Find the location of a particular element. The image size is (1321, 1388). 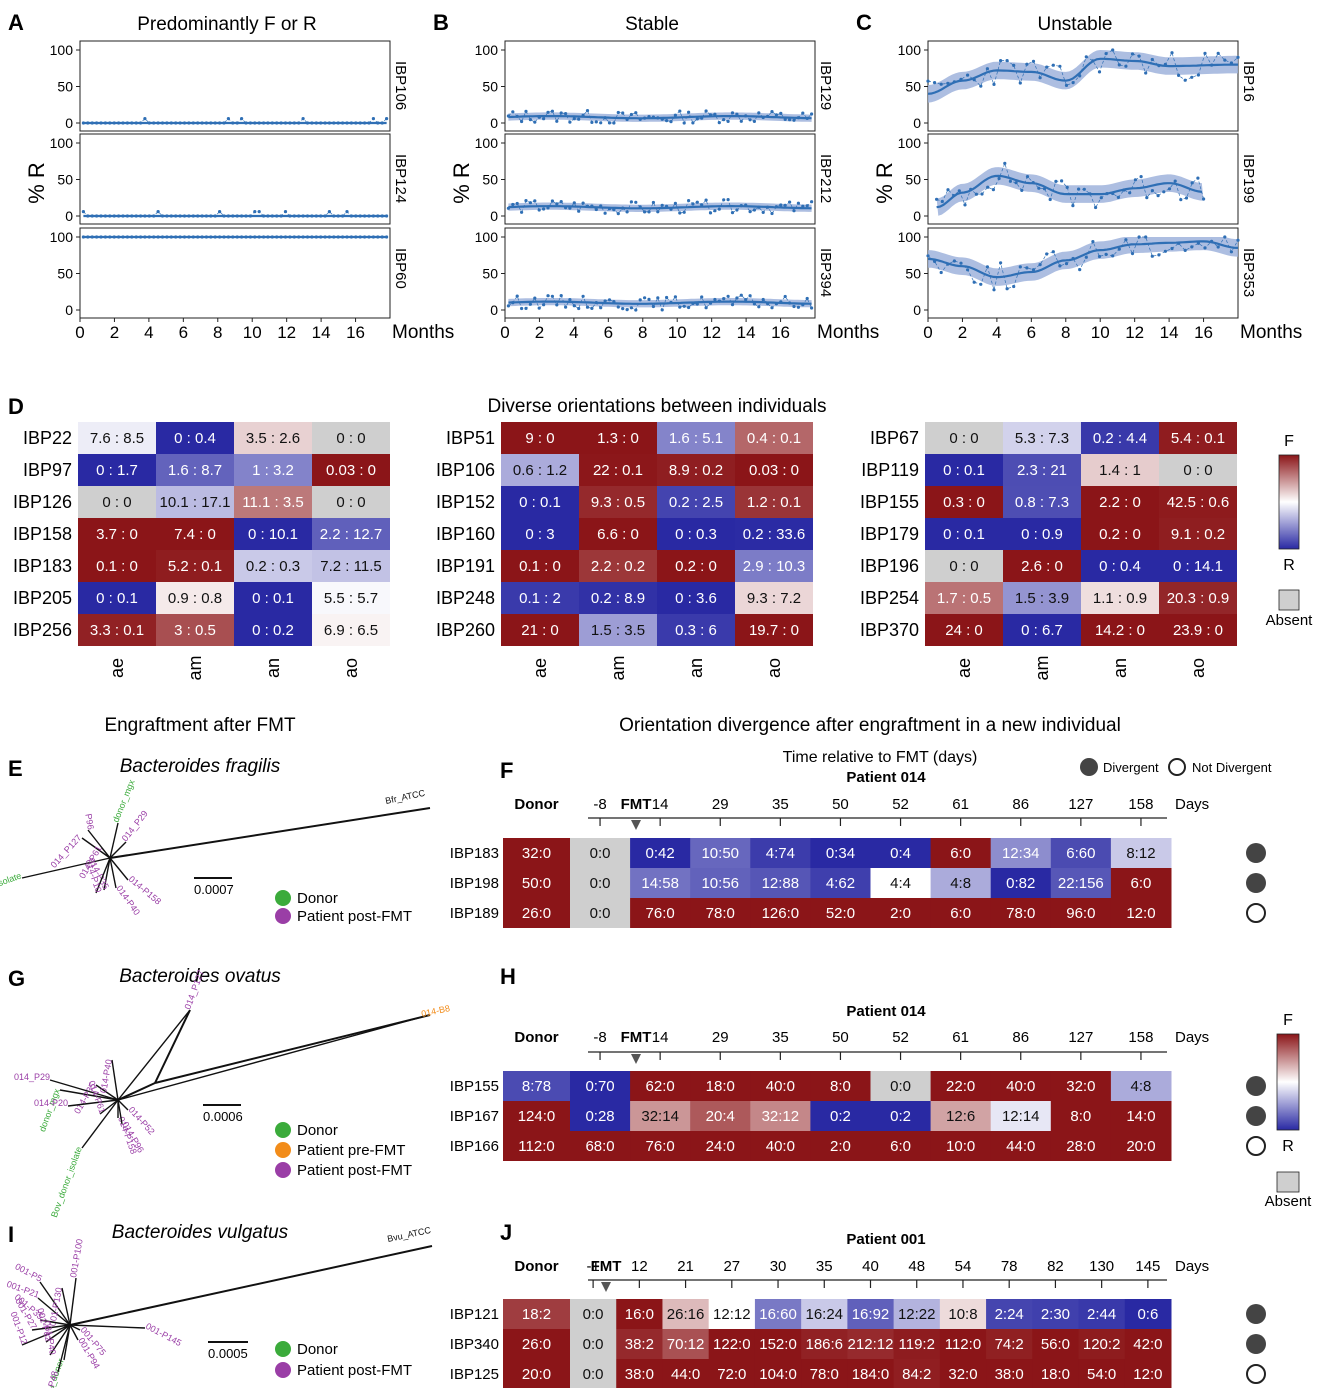

heat-cell-value: 7.2 : 11.5 is located at coordinates (350, 566).